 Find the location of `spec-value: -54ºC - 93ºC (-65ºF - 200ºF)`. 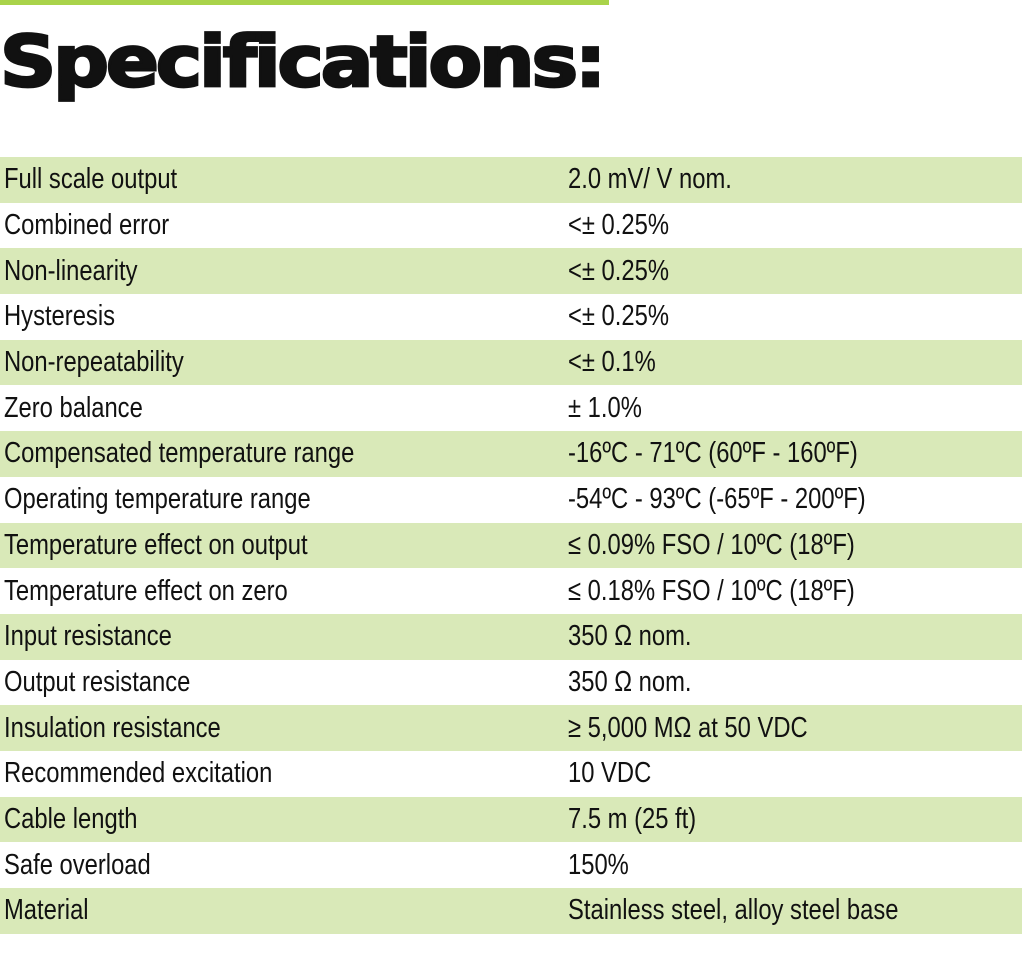

spec-value: -54ºC - 93ºC (-65ºF - 200ºF) is located at coordinates (717, 499).